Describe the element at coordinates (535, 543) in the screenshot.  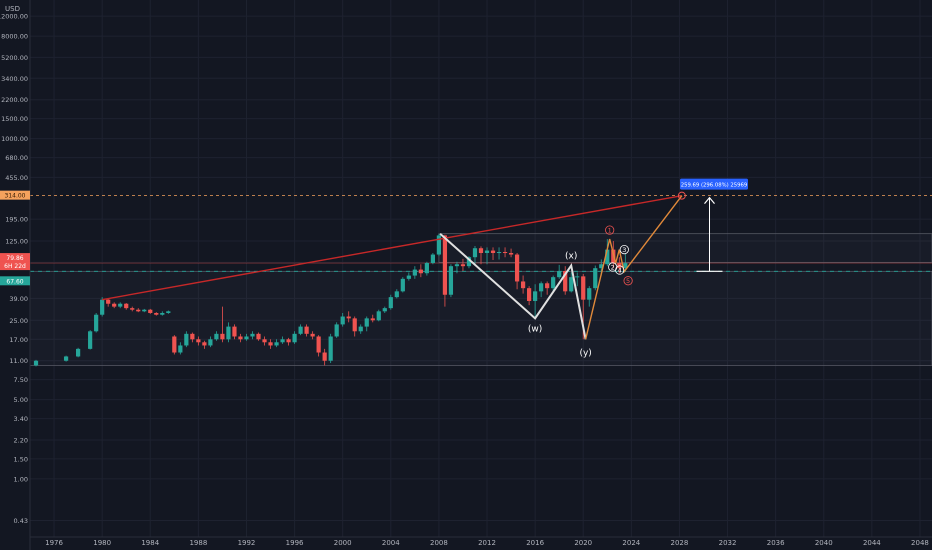
I see `x-tick-label: 2016` at that location.